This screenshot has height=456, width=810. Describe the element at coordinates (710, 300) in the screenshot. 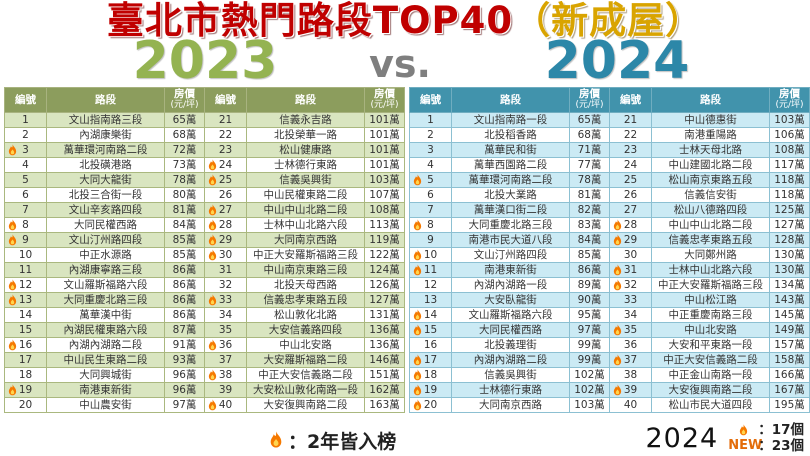

I see `road-name: 中山松江路` at that location.